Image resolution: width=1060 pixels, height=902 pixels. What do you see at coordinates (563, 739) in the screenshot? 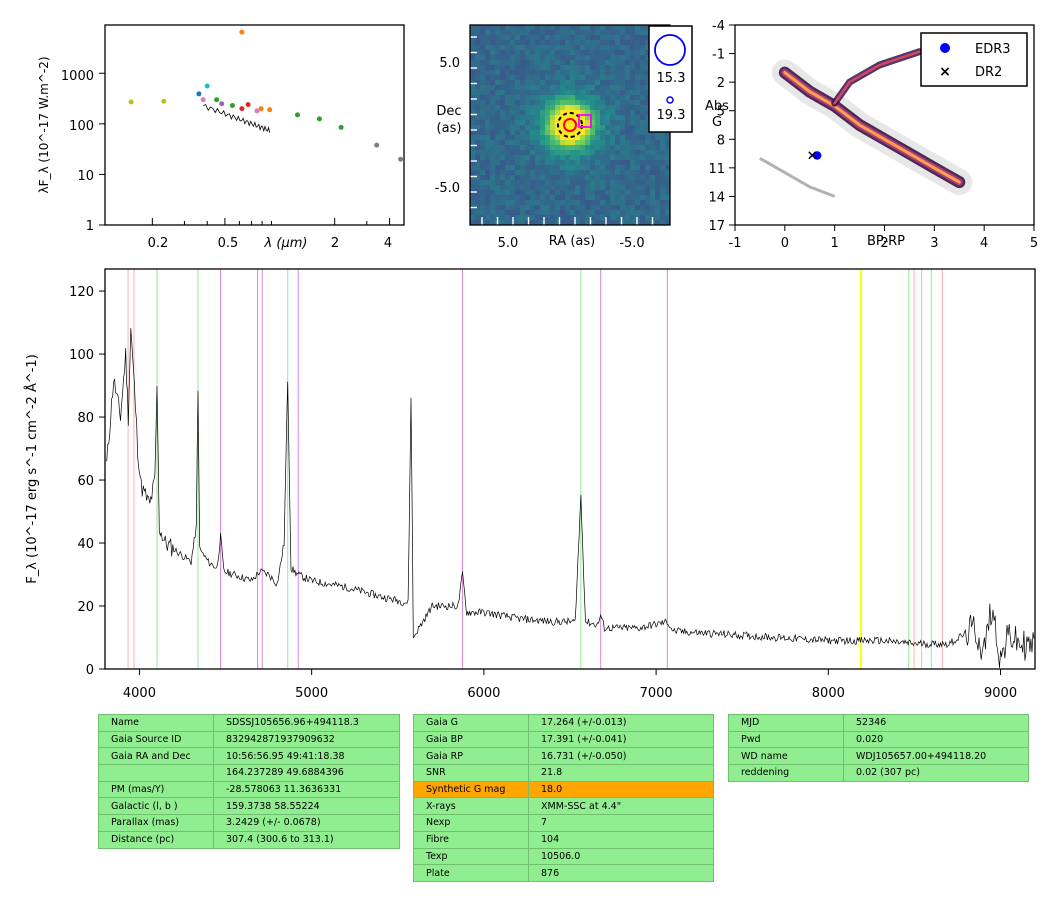
I see `table-row: Gaia BP 17.391 (+/-0.041)` at bounding box center [563, 739].